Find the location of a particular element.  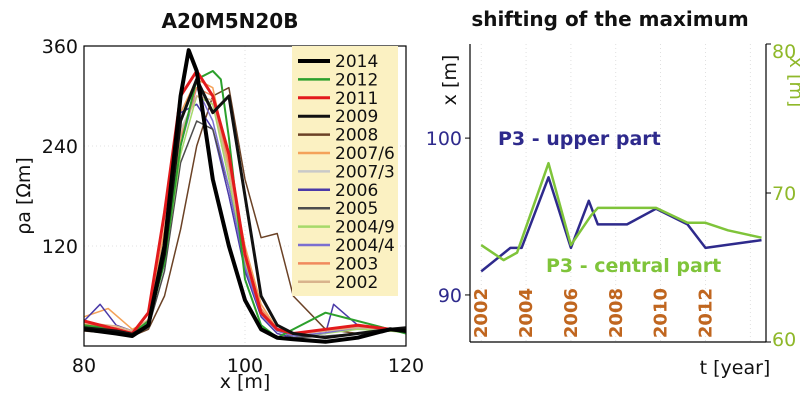

annotation-upper-part: P3 - upper part is located at coordinates (579, 139).